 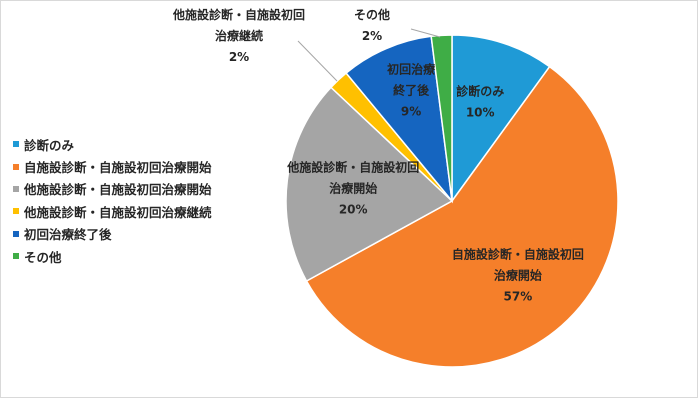 I want to click on slice-percent-label: 10%, so click(x=480, y=113).